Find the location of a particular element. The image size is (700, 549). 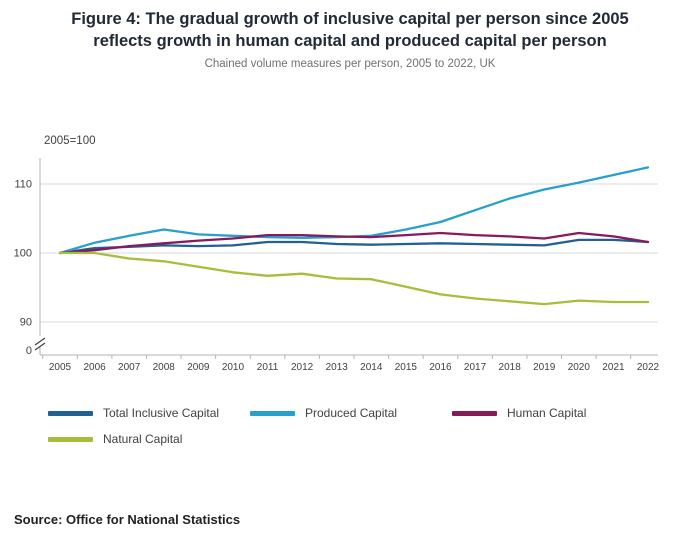

x-tick-label: 2012 is located at coordinates (302, 367).